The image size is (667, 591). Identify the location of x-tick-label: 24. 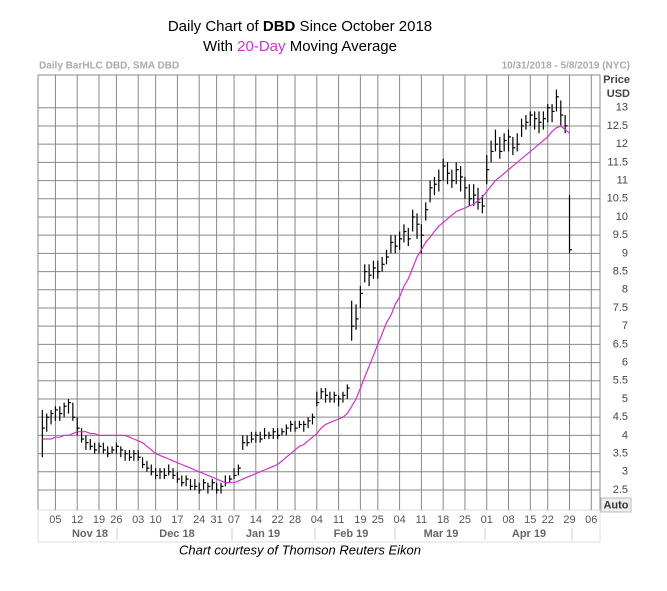
(199, 520).